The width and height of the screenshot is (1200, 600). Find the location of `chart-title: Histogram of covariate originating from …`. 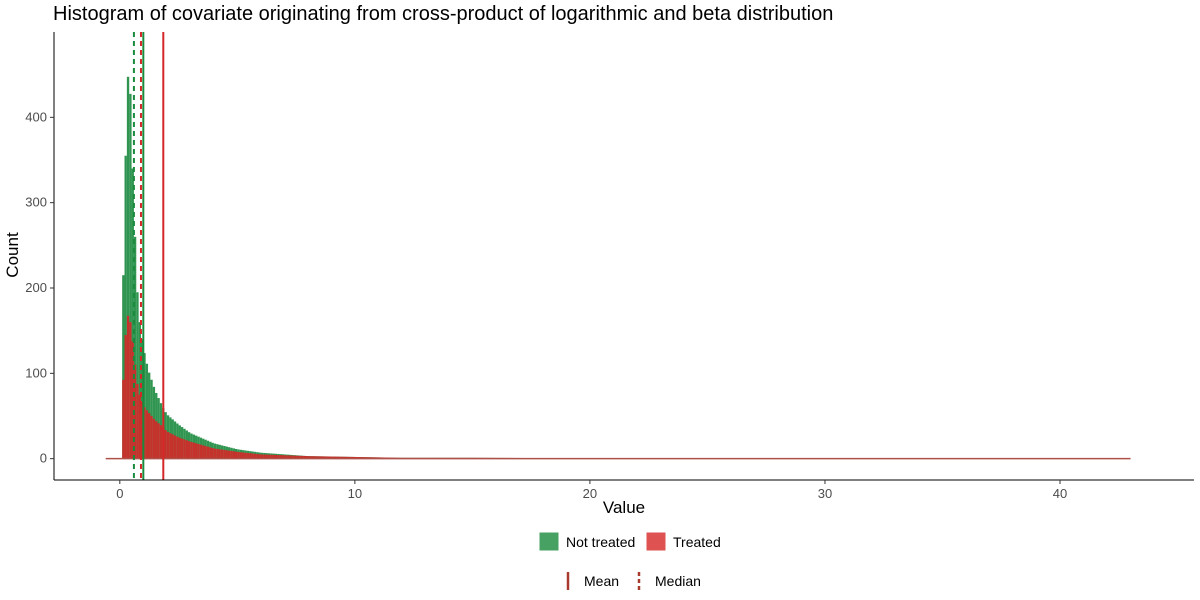

chart-title: Histogram of covariate originating from … is located at coordinates (443, 14).